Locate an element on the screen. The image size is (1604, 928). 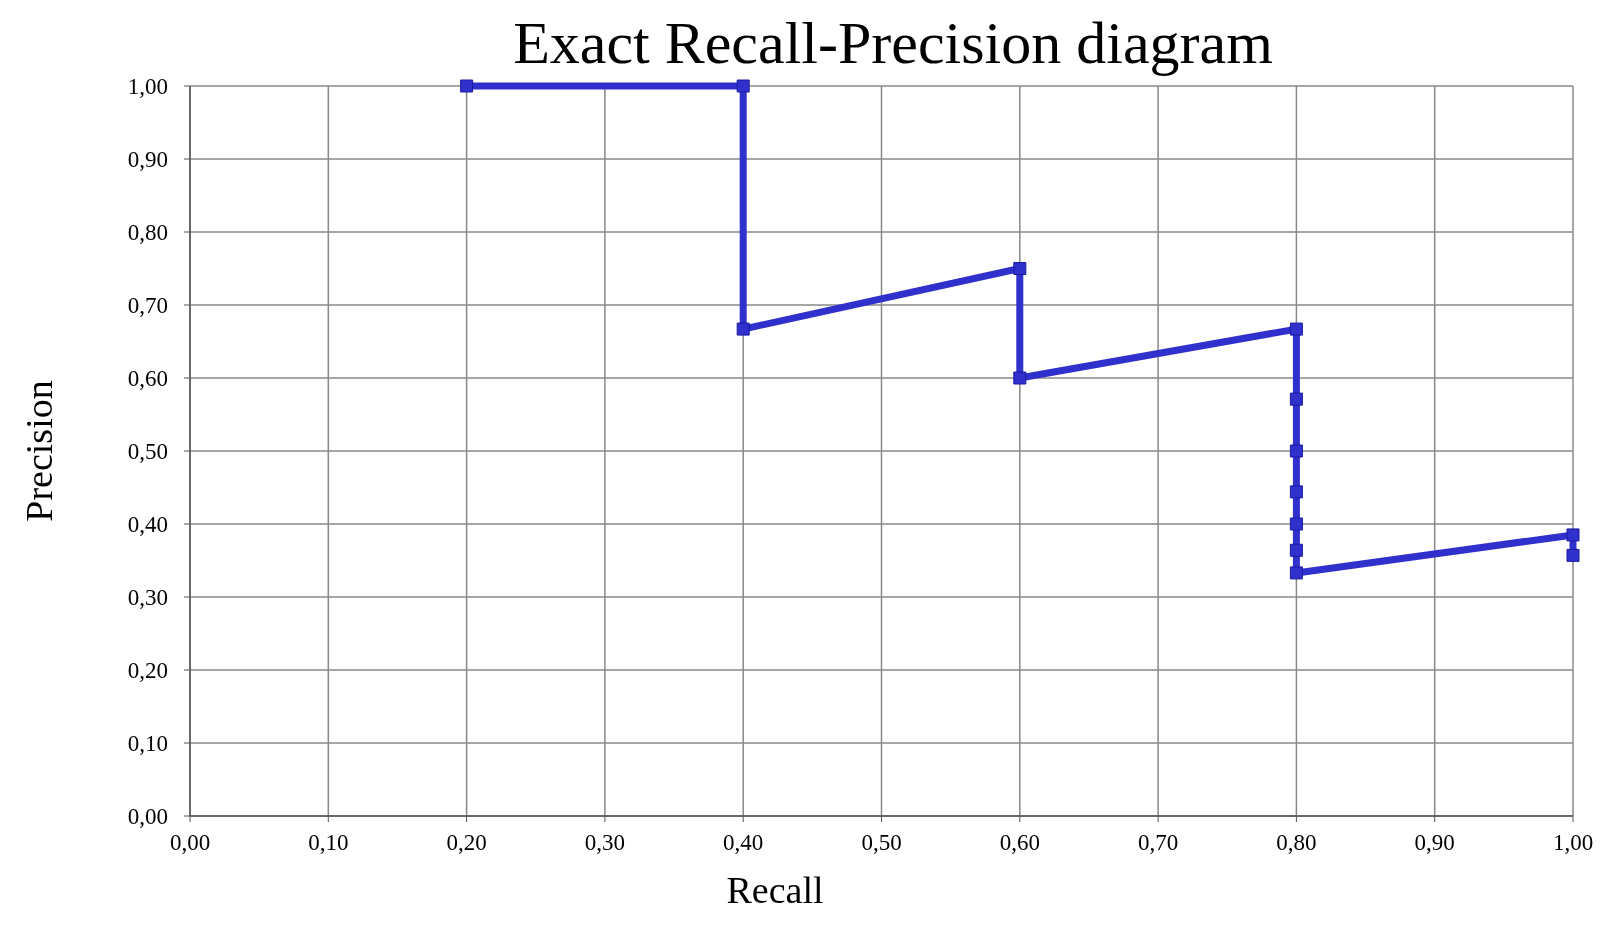
y-tick-label: 0,40 is located at coordinates (147, 525).